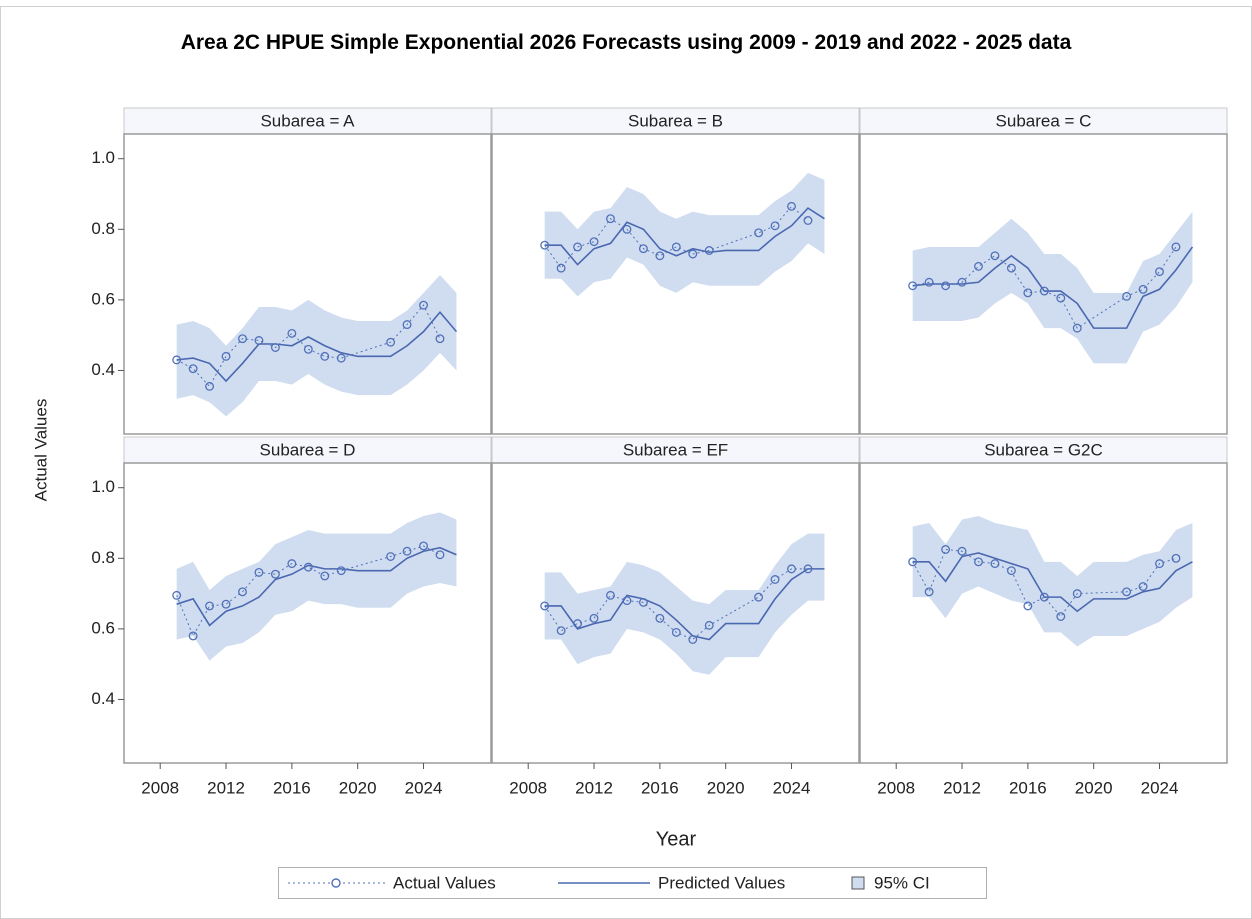  Describe the element at coordinates (632, 883) in the screenshot. I see `legend-box` at that location.